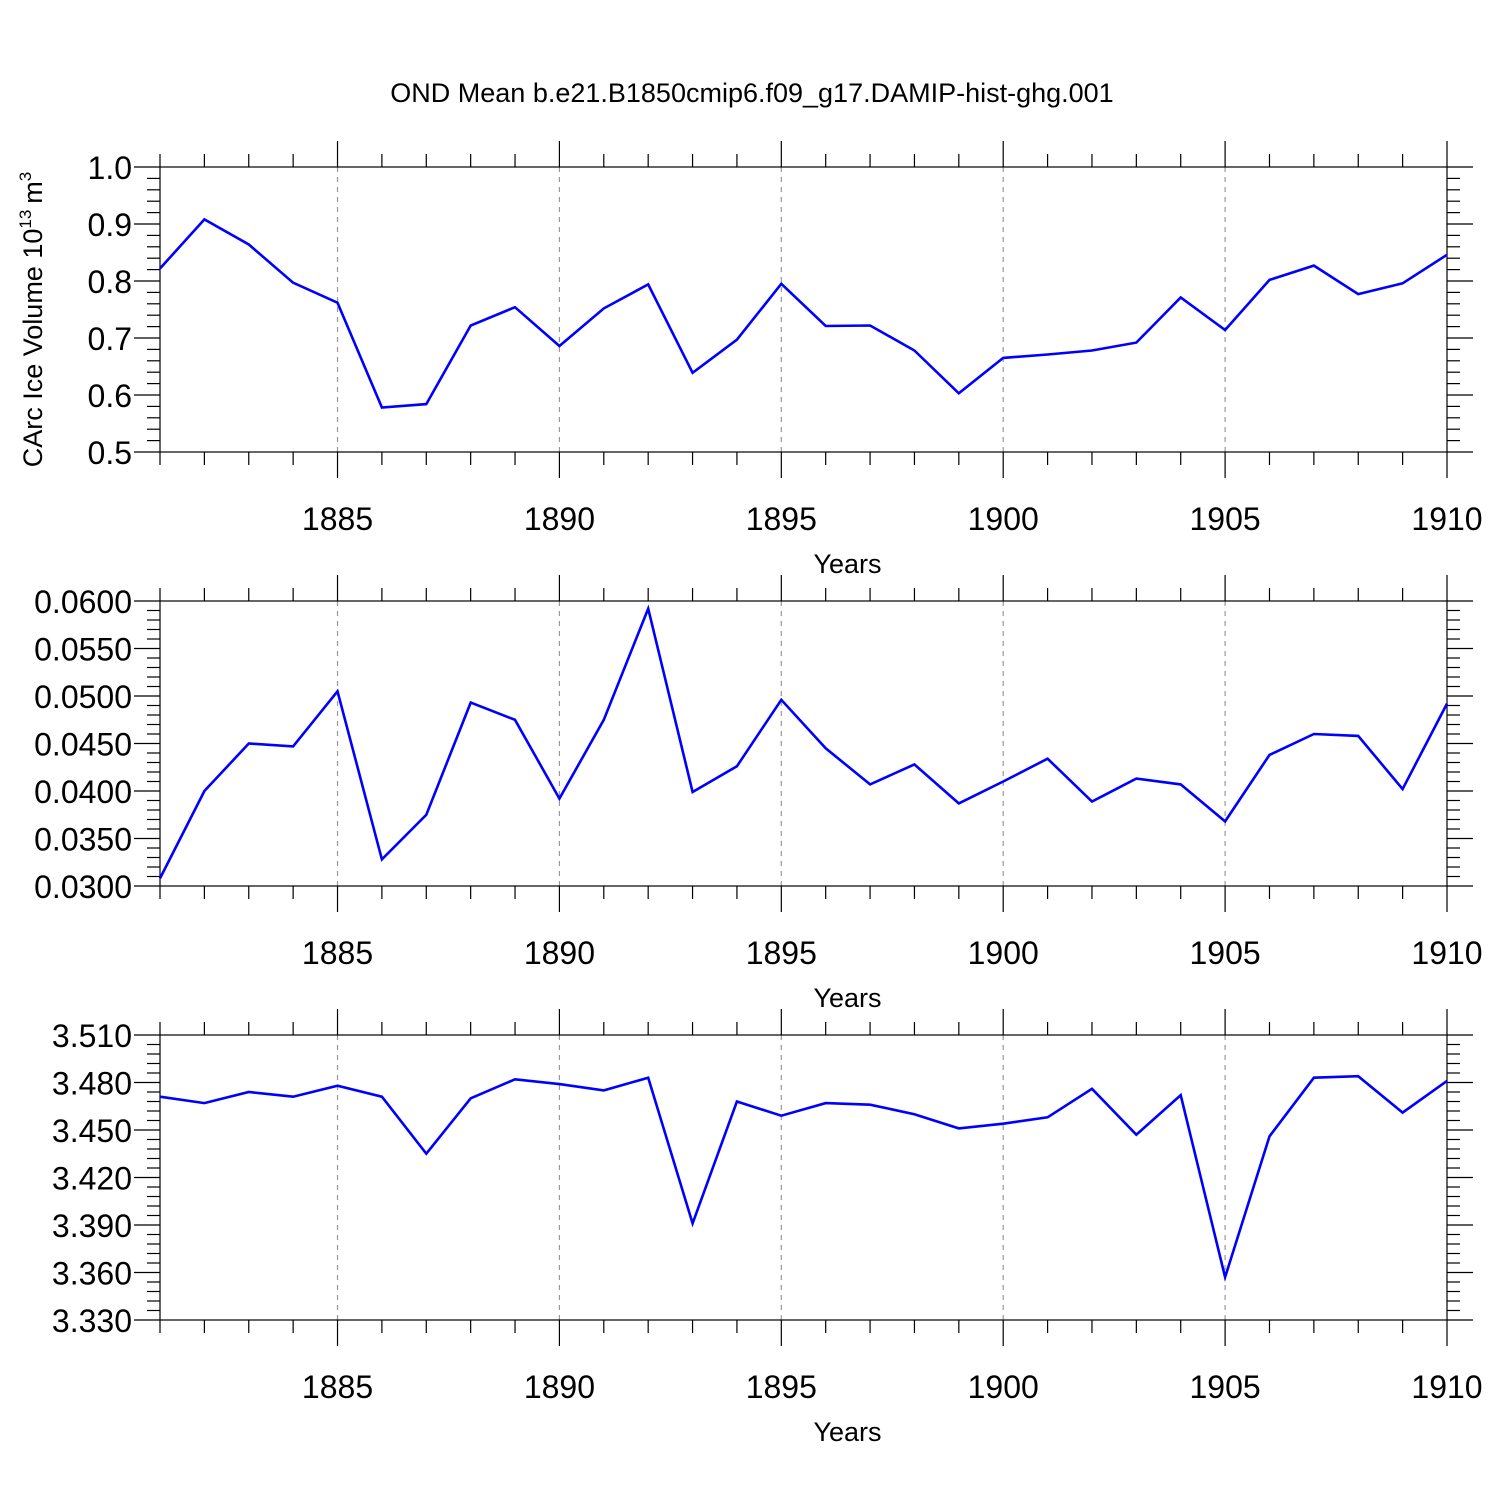 Image resolution: width=1500 pixels, height=1505 pixels. What do you see at coordinates (110, 225) in the screenshot?
I see `y-tick-label: 0.9` at bounding box center [110, 225].